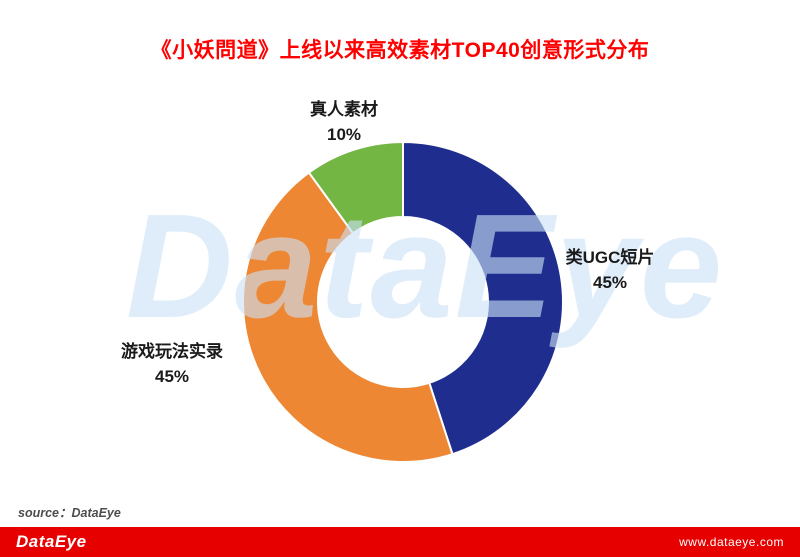  Describe the element at coordinates (69, 513) in the screenshot. I see `source-note: source：DataEye` at that location.